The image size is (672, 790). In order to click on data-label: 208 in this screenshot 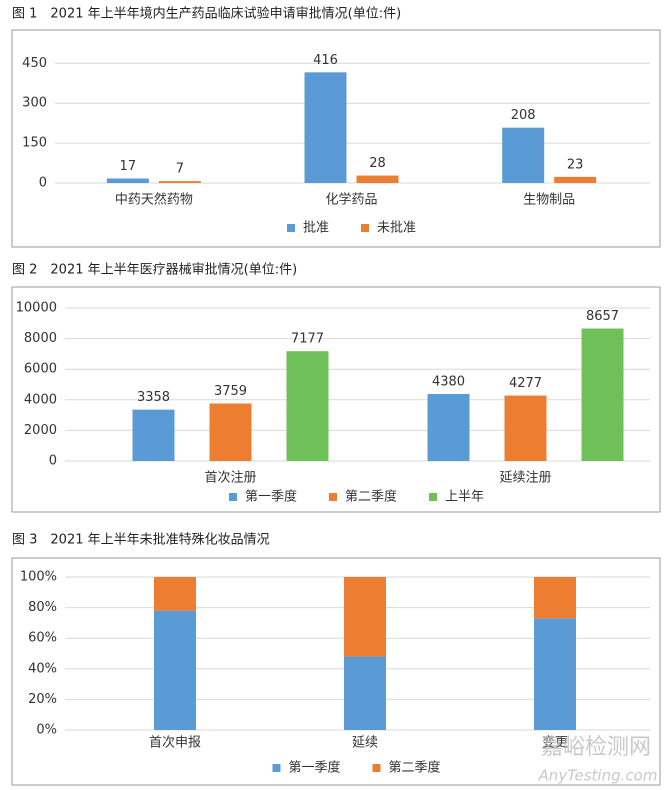, I will do `click(523, 115)`.